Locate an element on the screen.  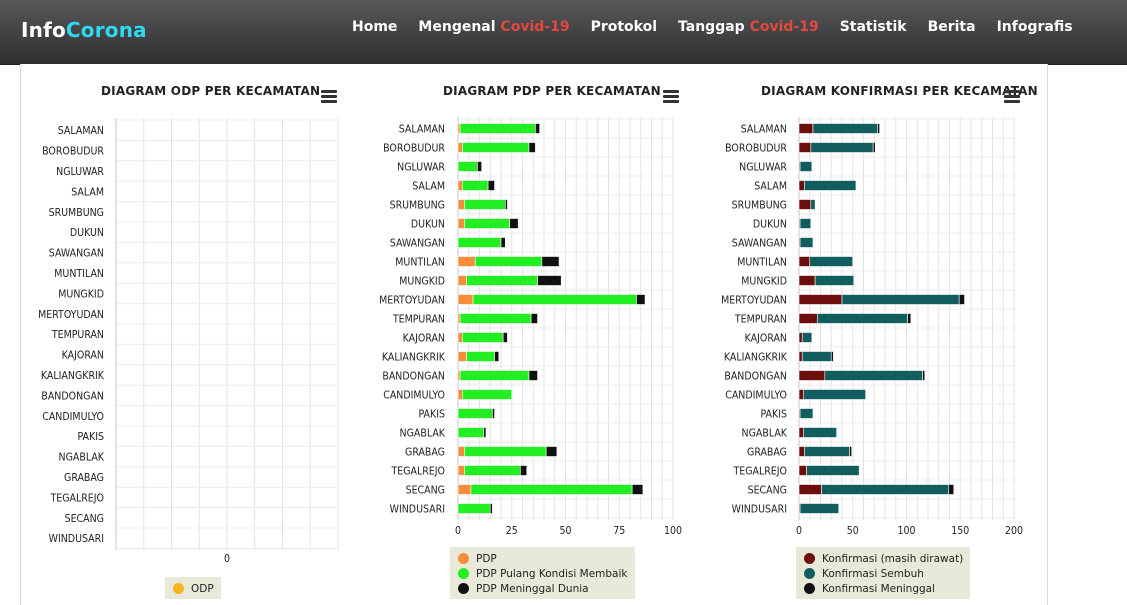
legend-item-pdp: PDP is located at coordinates (543, 558).